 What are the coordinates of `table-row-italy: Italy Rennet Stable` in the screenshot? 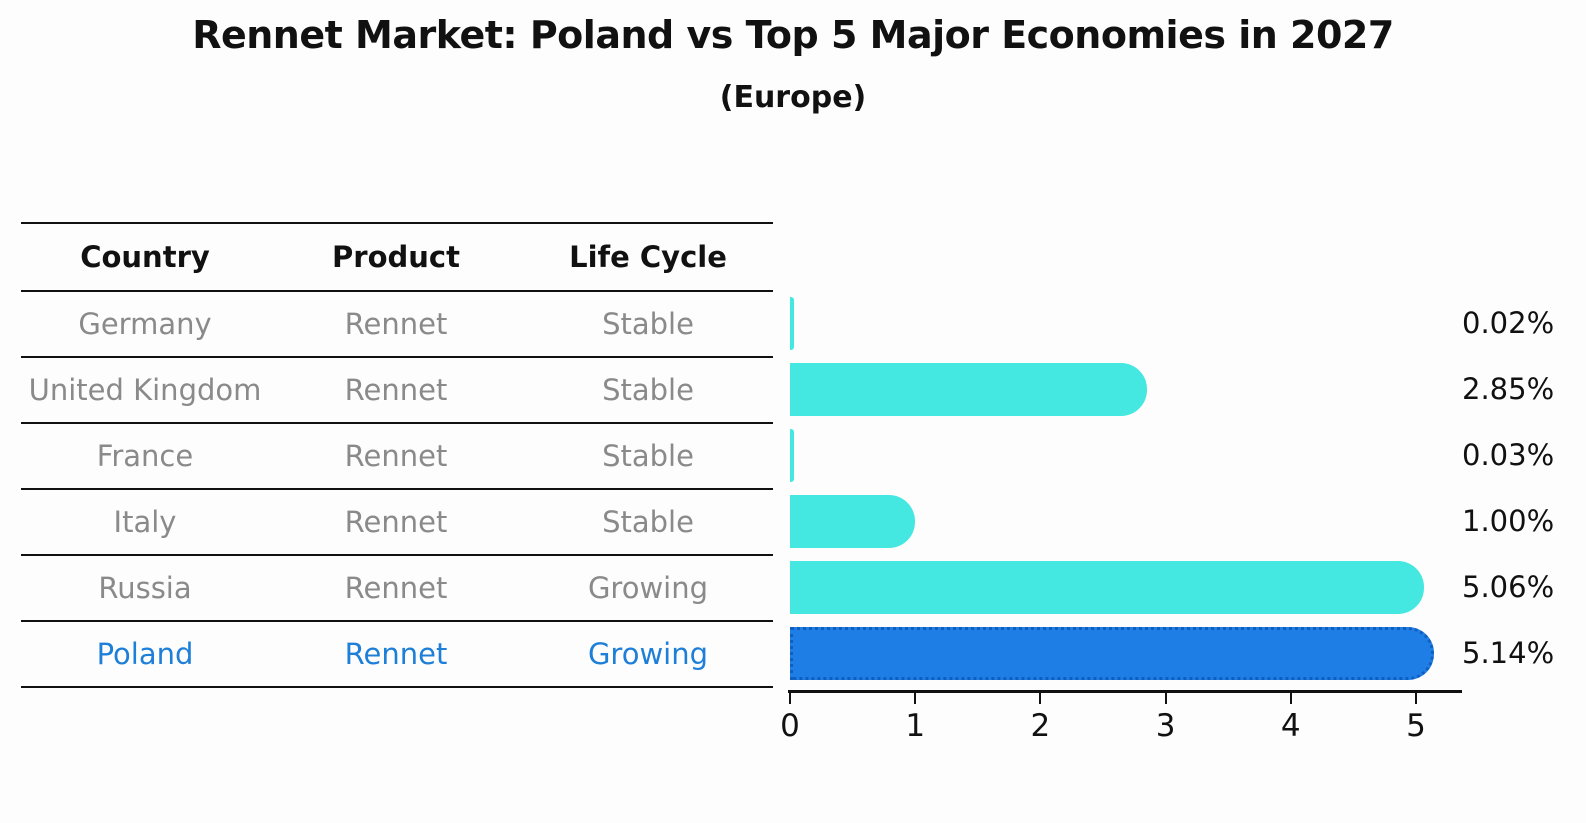 It's located at (397, 523).